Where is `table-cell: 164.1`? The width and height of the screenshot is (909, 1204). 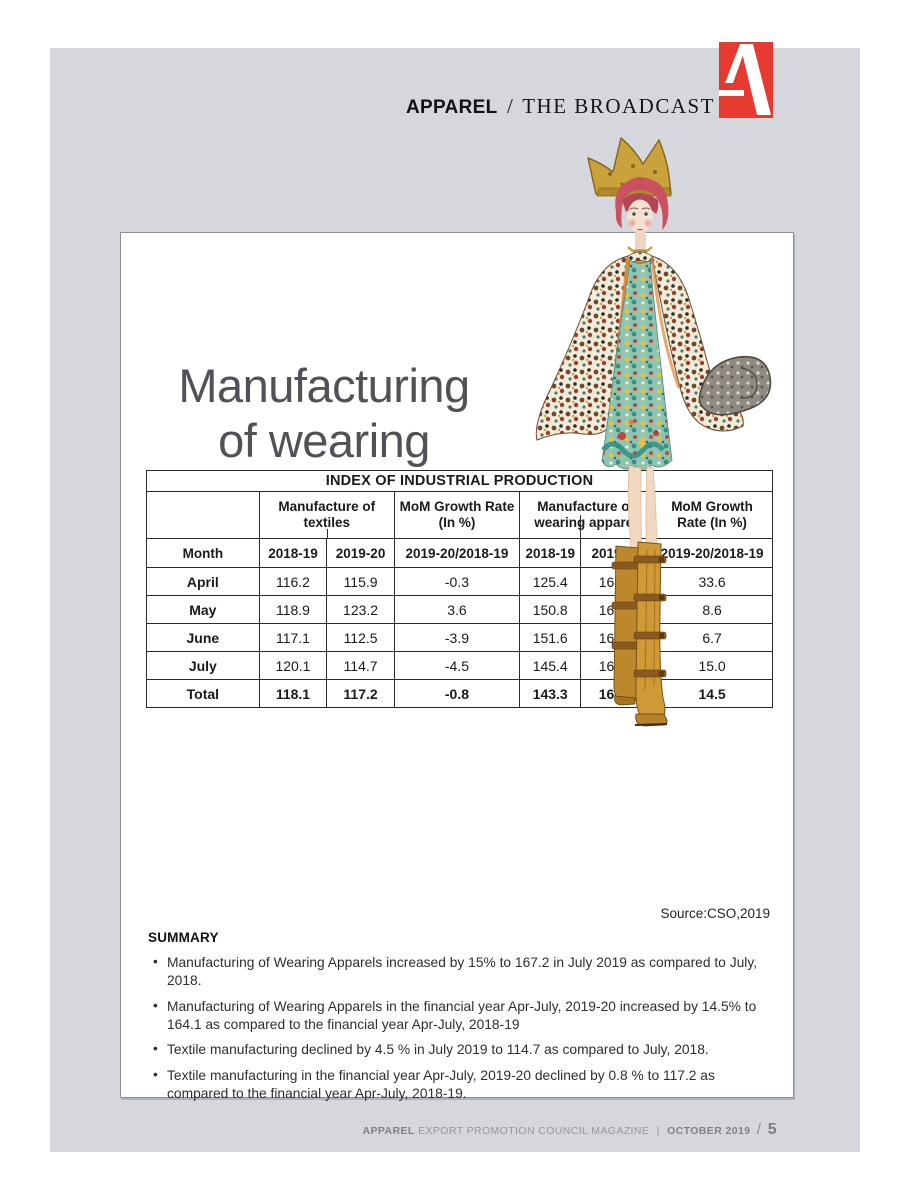
table-cell: 164.1 is located at coordinates (616, 693).